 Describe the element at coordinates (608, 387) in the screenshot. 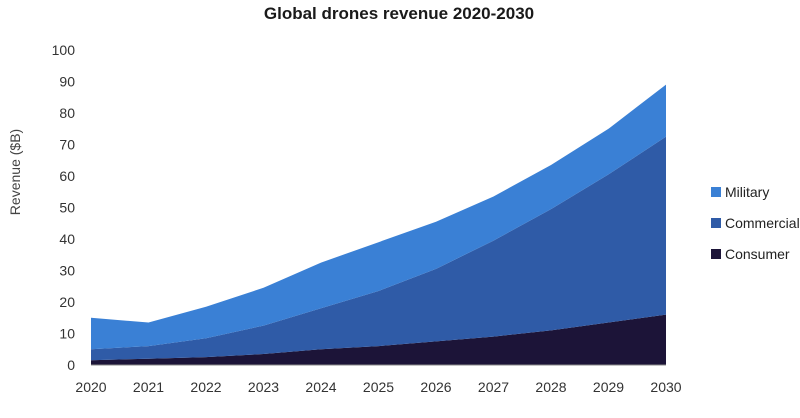

I see `x-tick-label: 2029` at that location.